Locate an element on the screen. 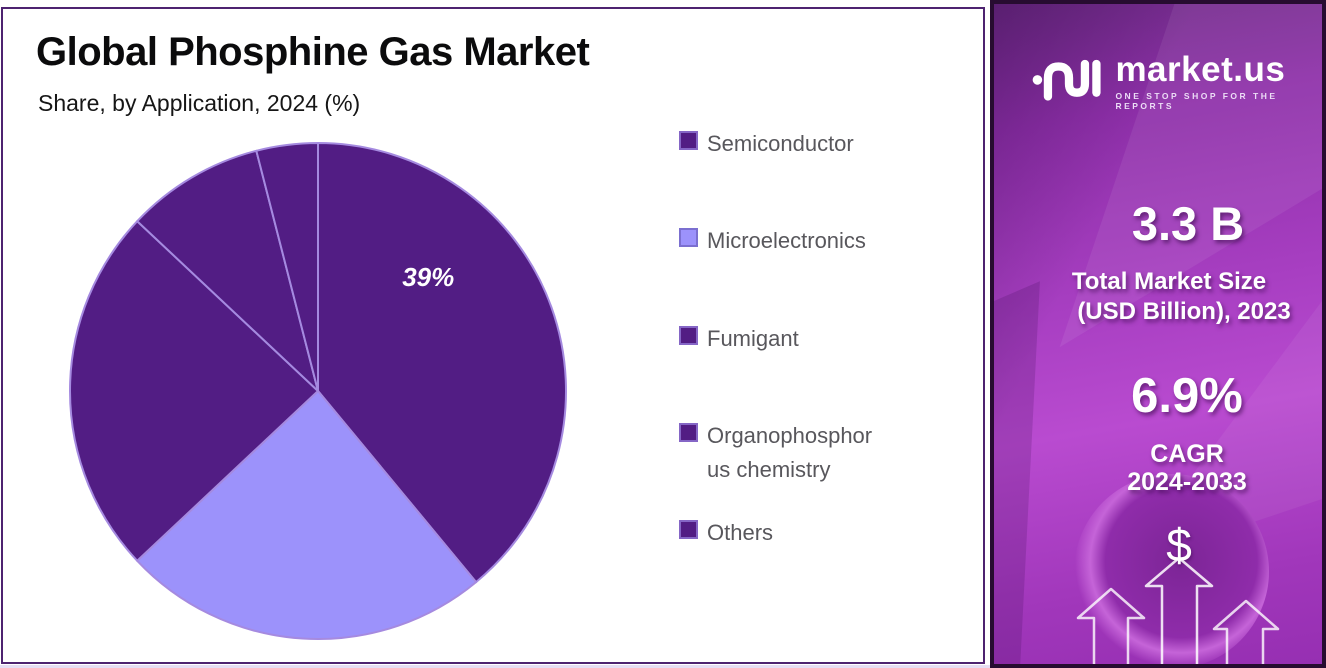 The height and width of the screenshot is (668, 1326). legend-item-microelectronics: Microelectronics is located at coordinates (781, 241).